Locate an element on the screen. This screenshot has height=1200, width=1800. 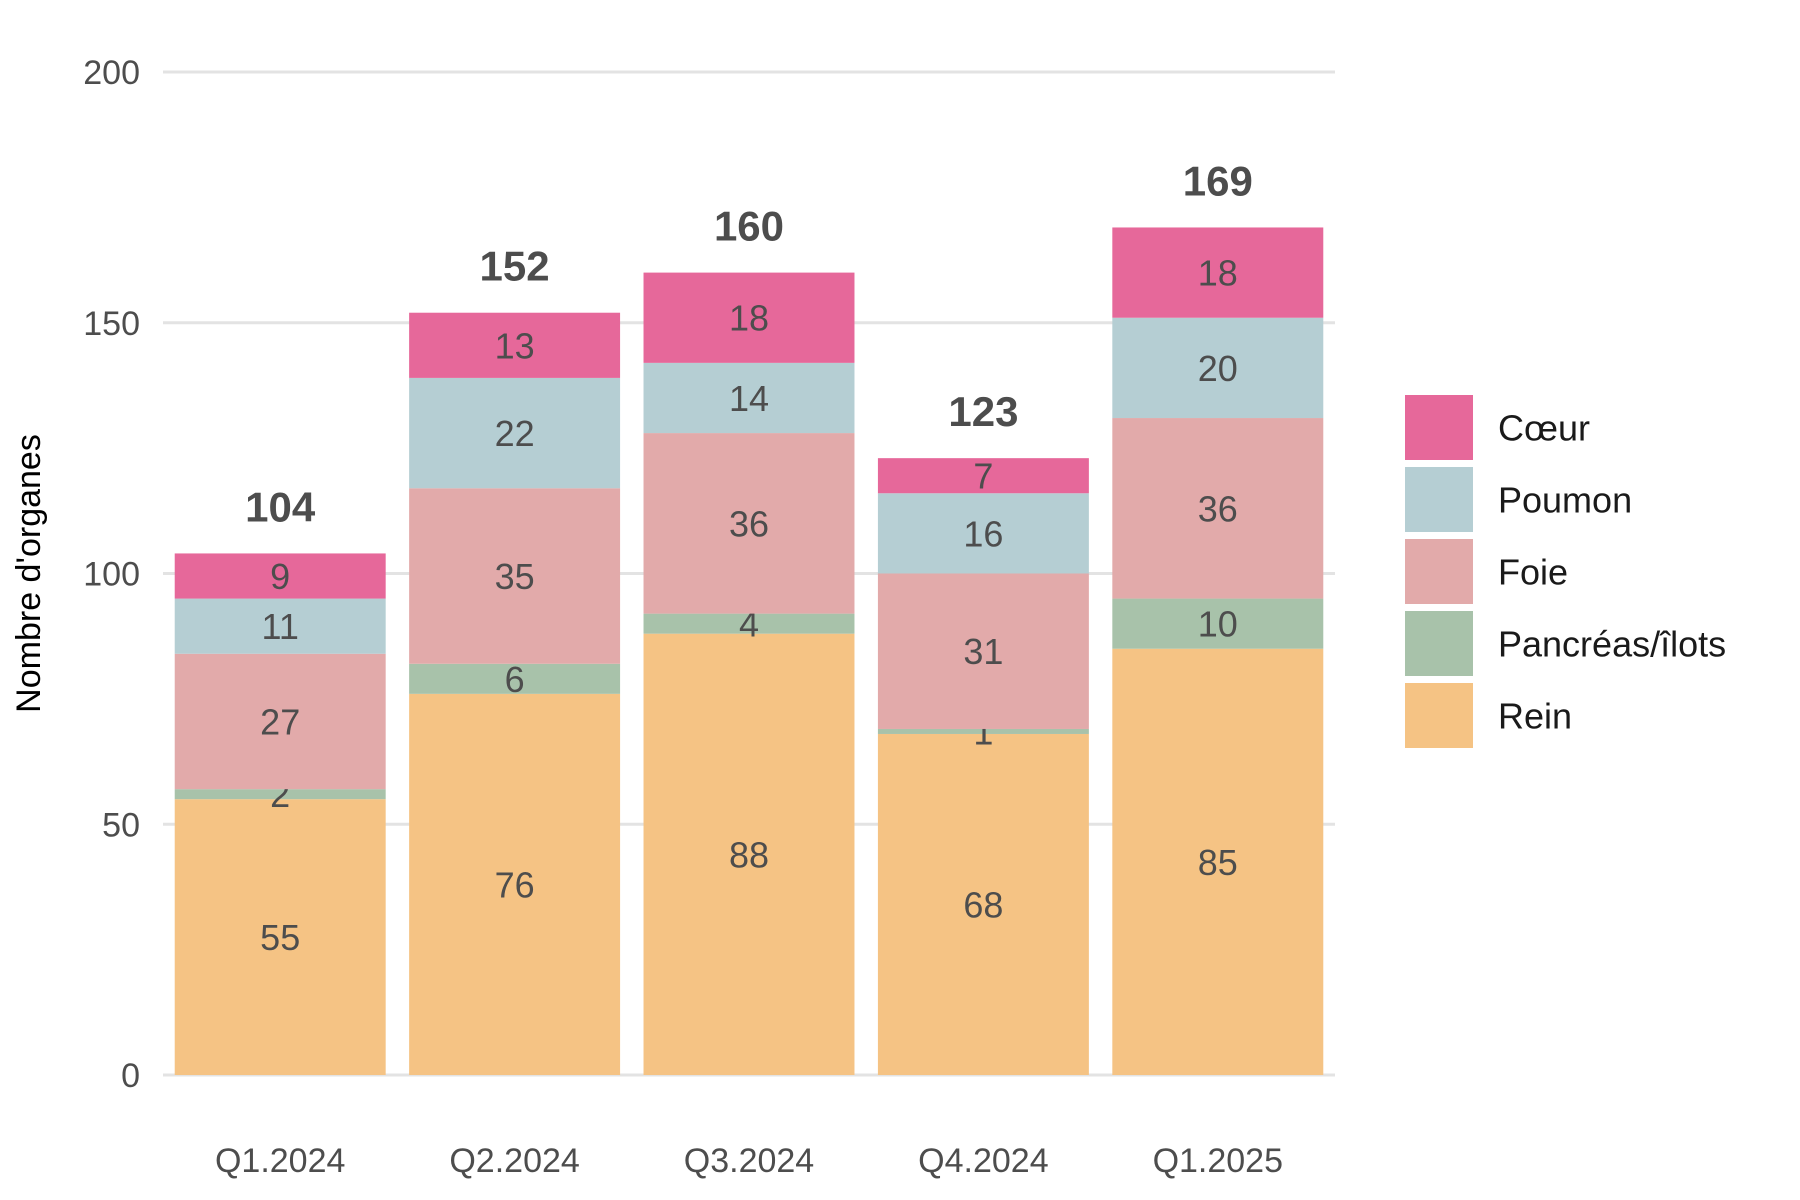
data-label-c-ur-q2-2024: 13 is located at coordinates (515, 345).